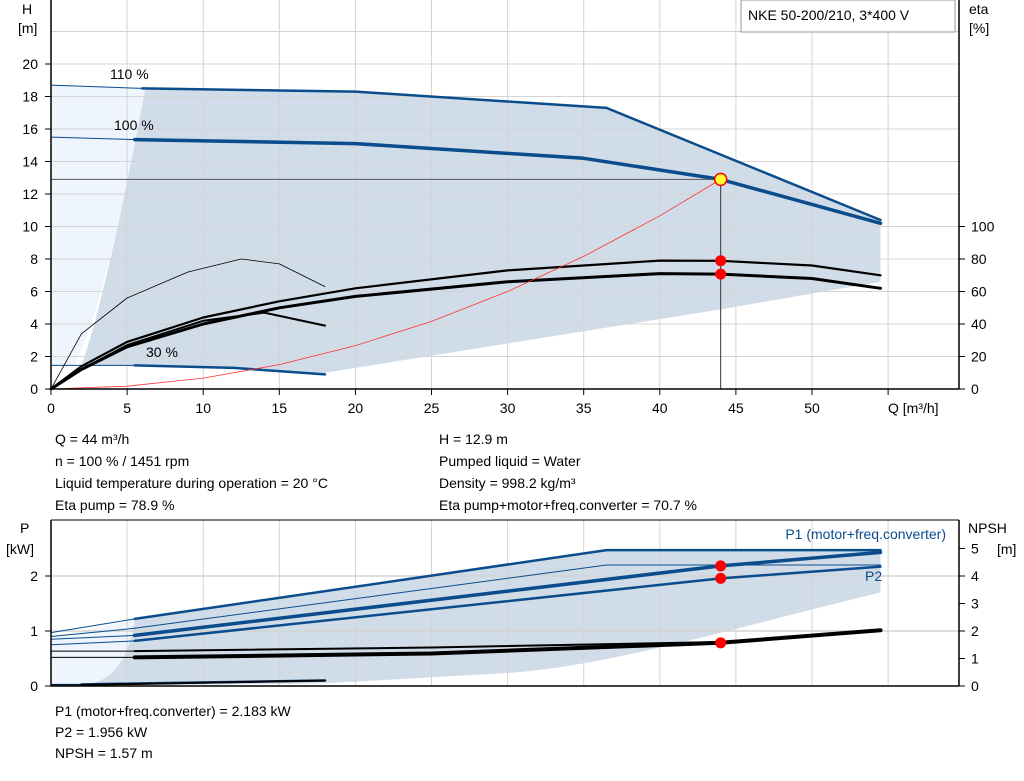 The width and height of the screenshot is (1024, 781). What do you see at coordinates (30, 64) in the screenshot?
I see `y-tick-label: 20` at bounding box center [30, 64].